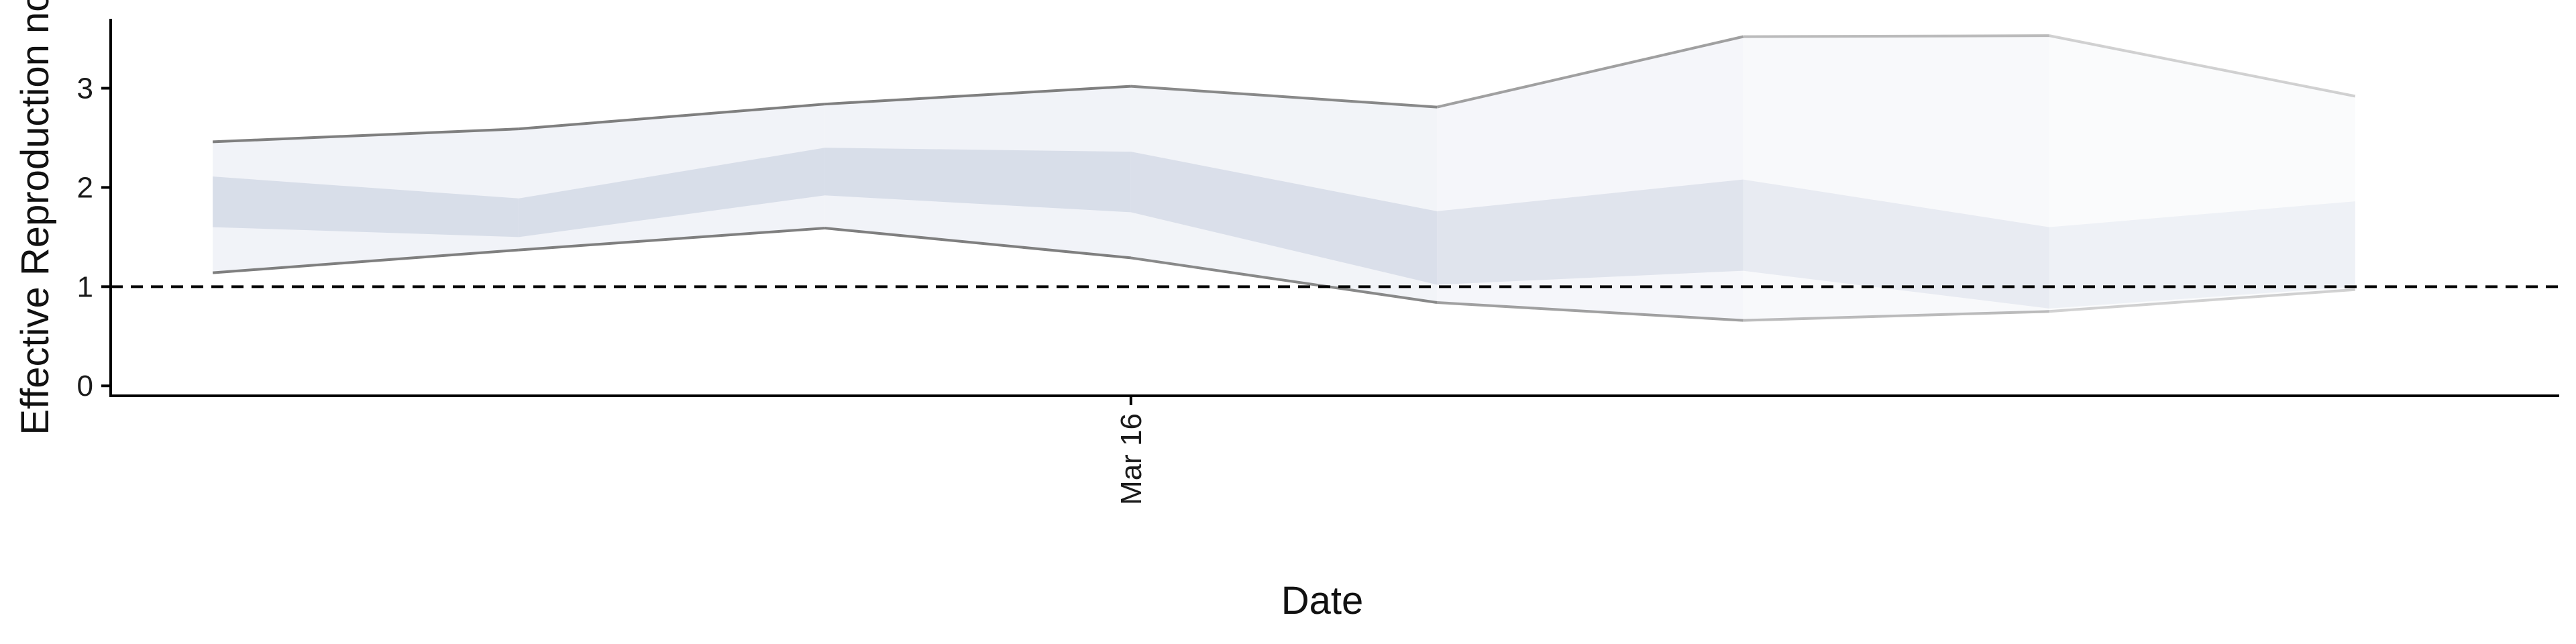  What do you see at coordinates (85, 286) in the screenshot?
I see `y-tick-label: 1` at bounding box center [85, 286].